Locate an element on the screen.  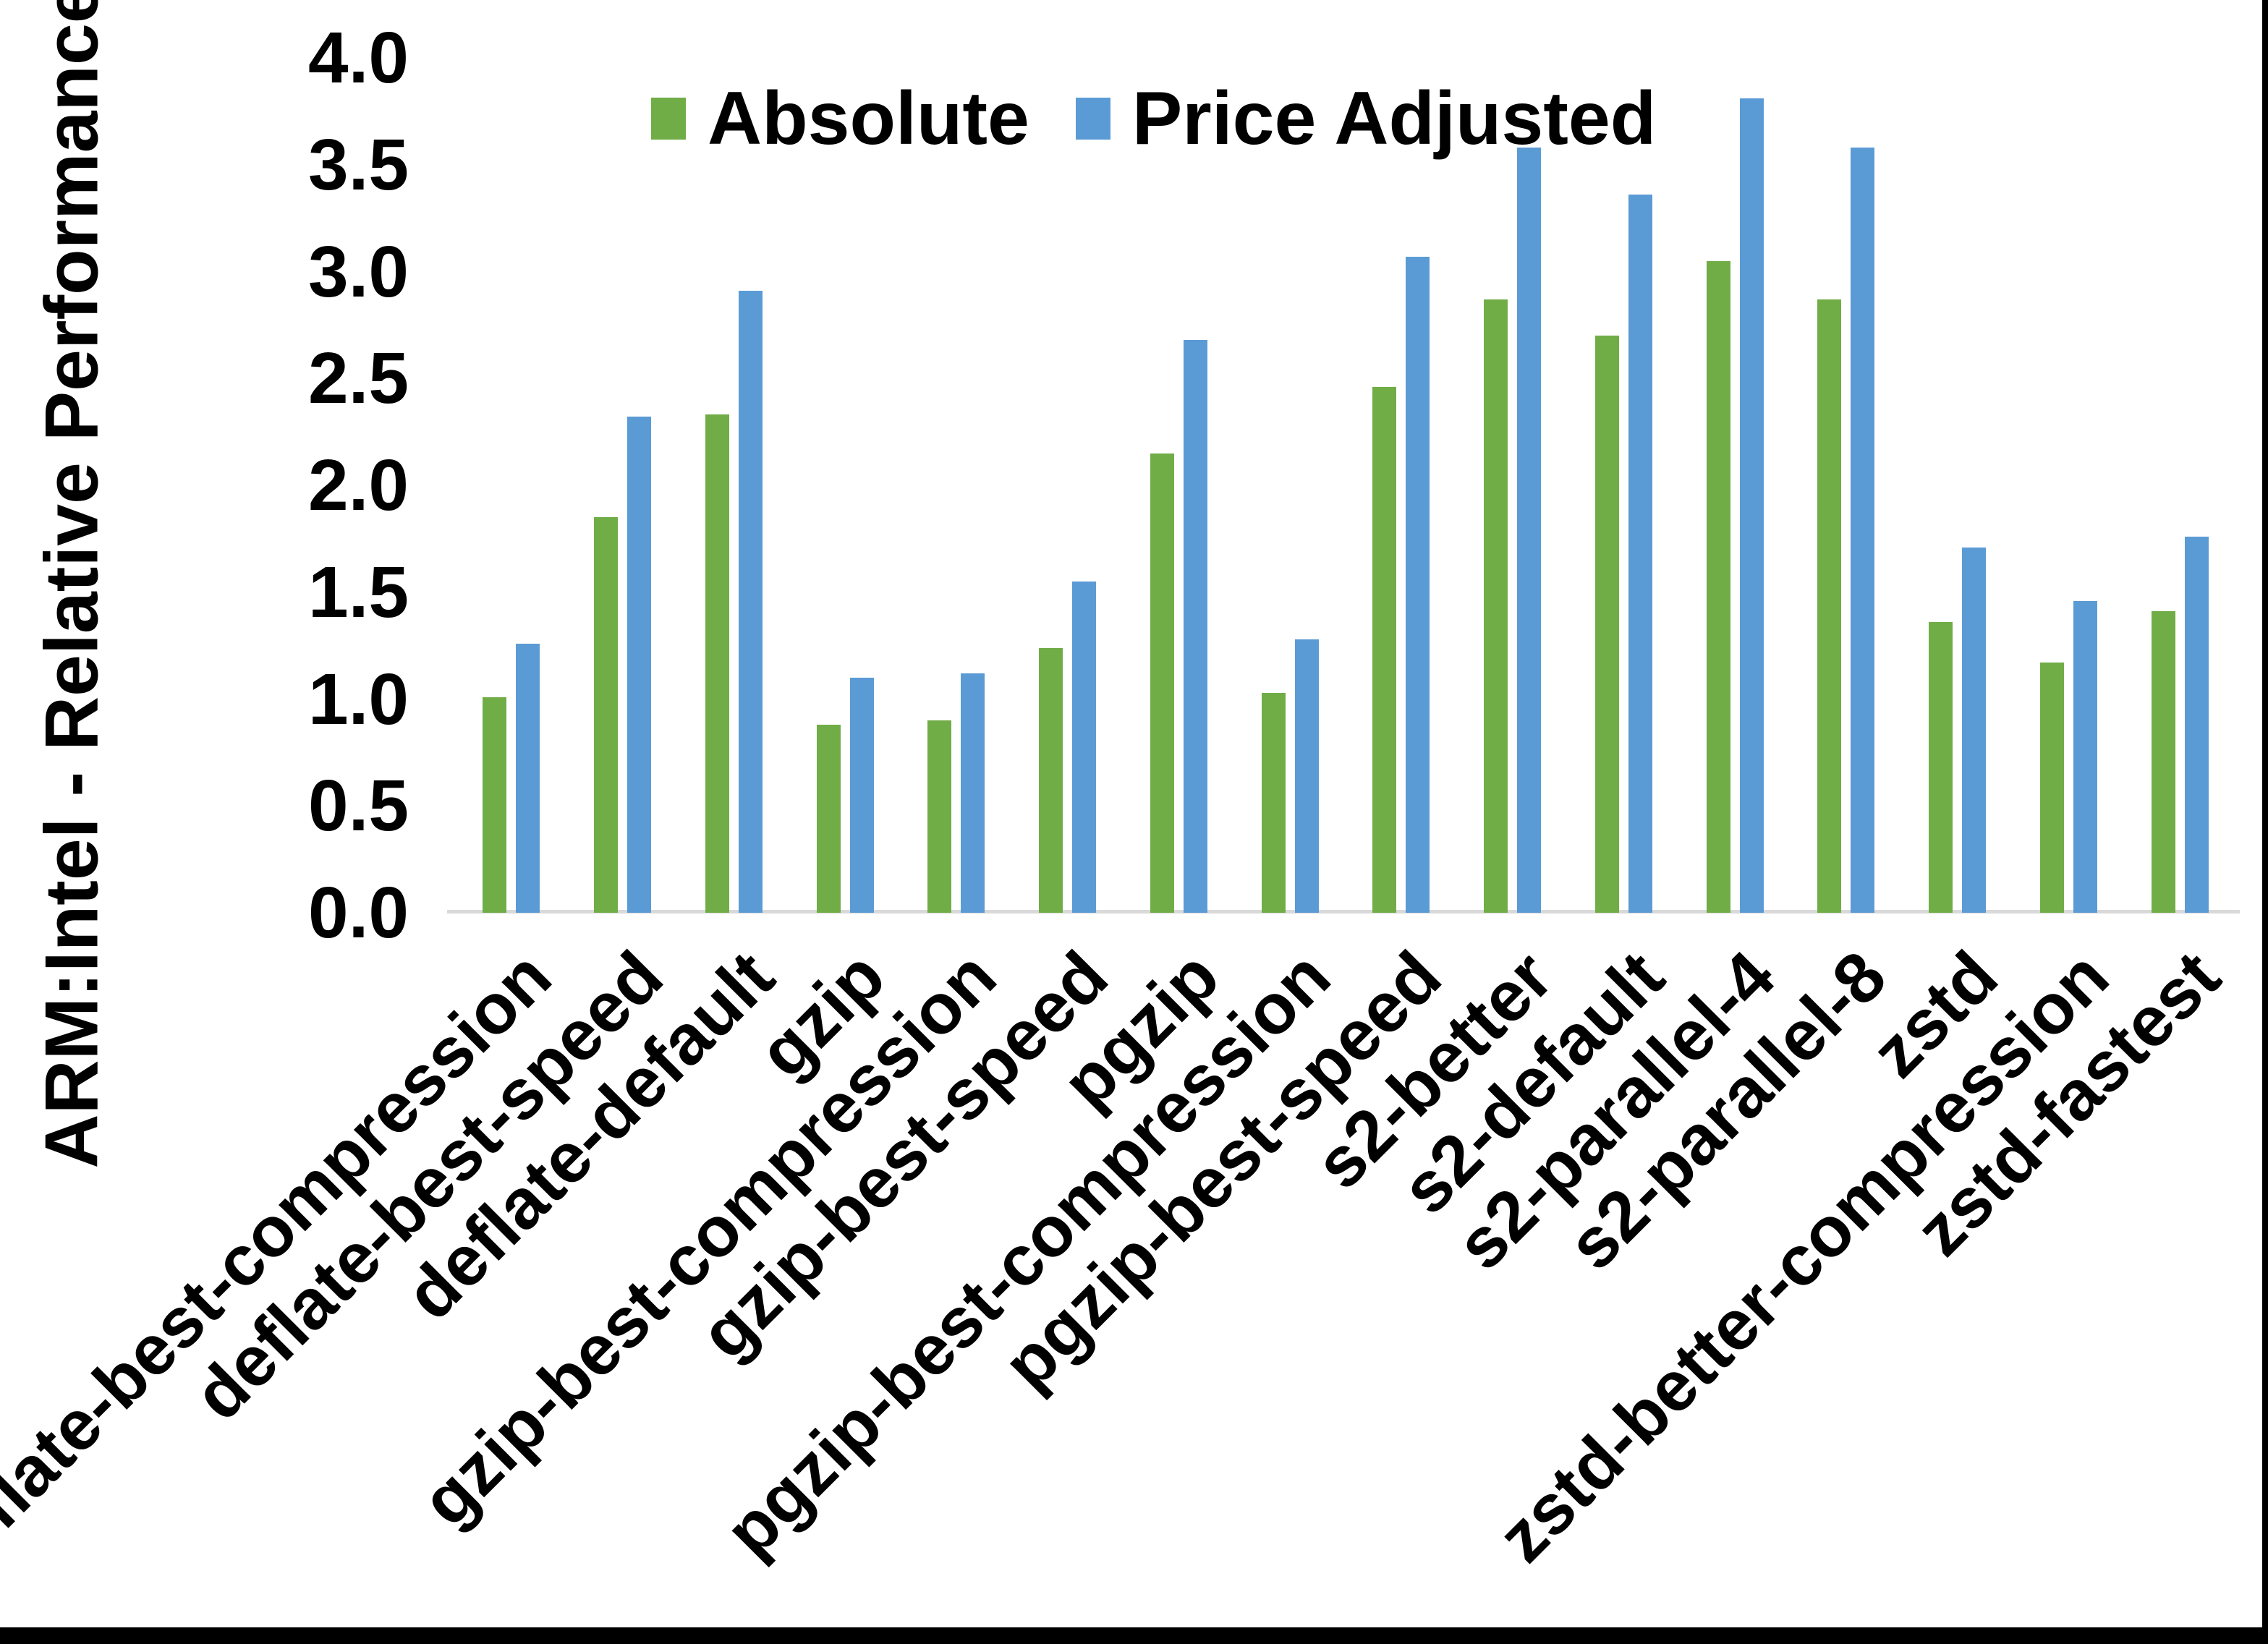
y-tick-label: 3.0 is located at coordinates (358, 271).